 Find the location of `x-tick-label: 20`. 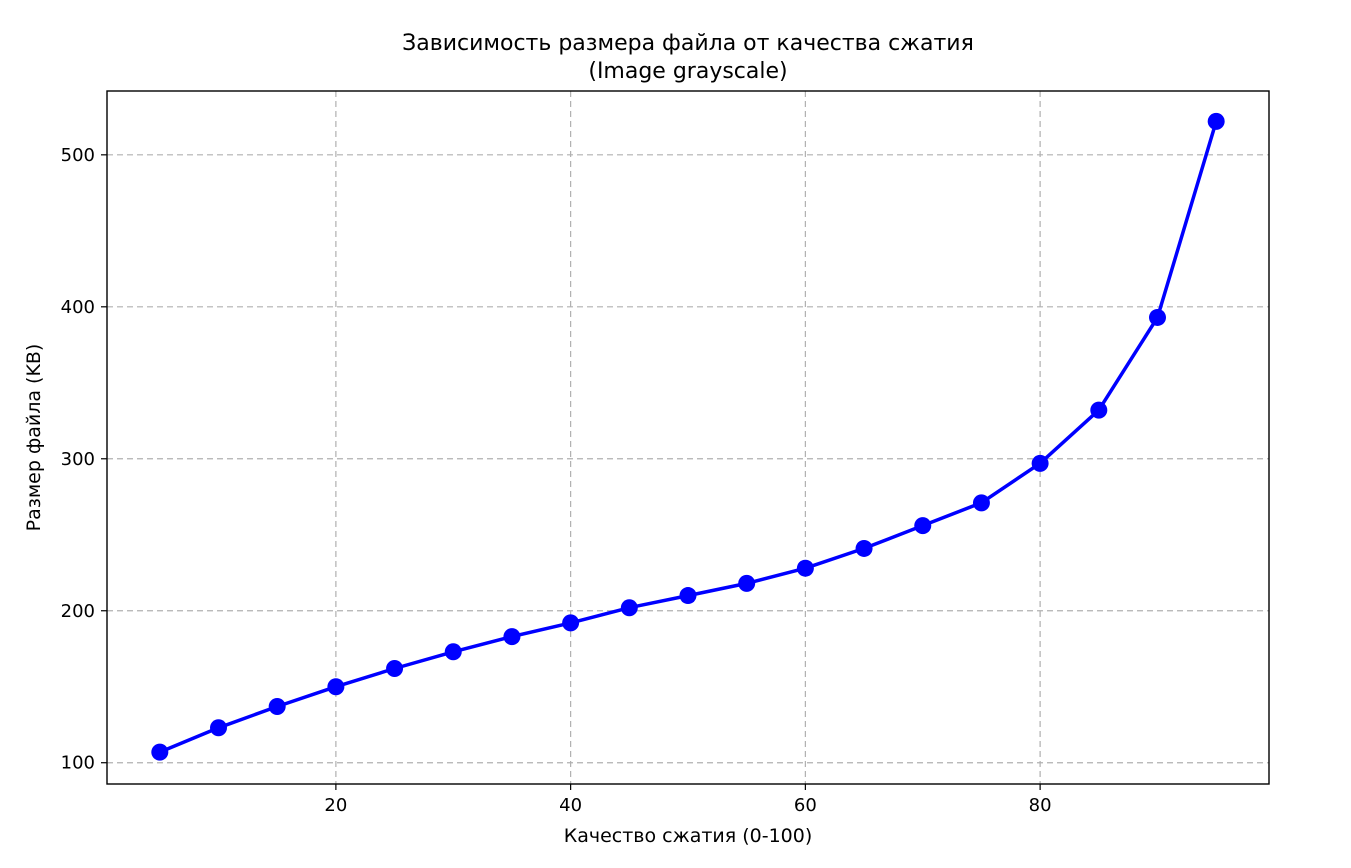

x-tick-label: 20 is located at coordinates (335, 805).